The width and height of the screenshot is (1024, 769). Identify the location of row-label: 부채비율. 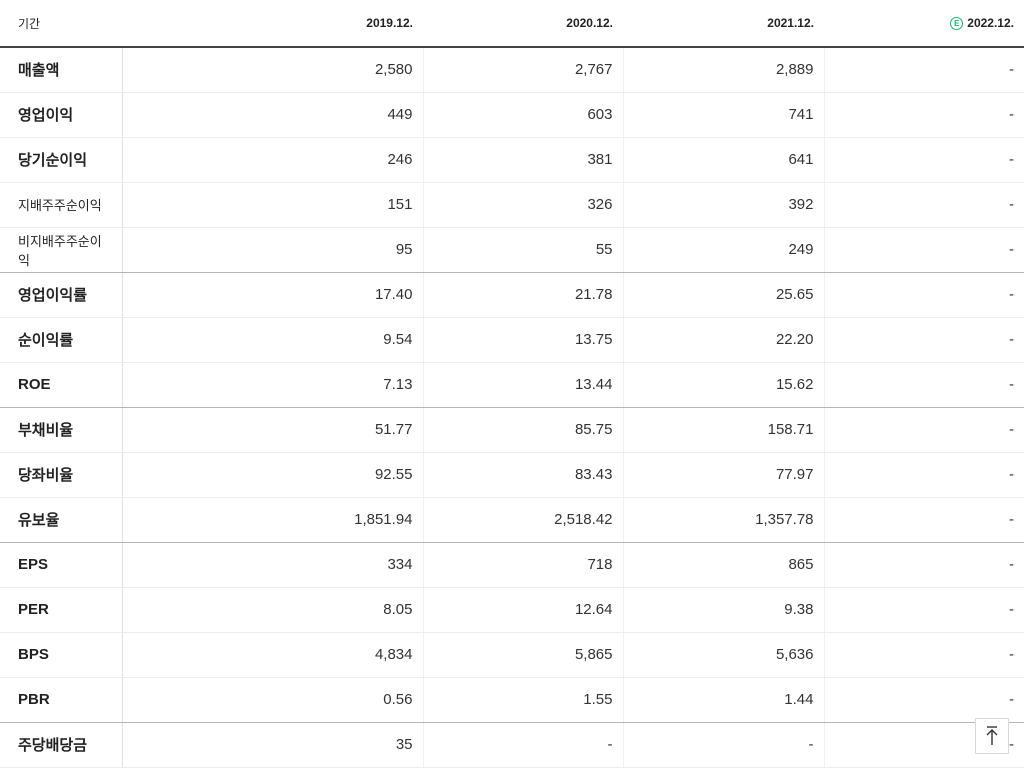
(61, 430).